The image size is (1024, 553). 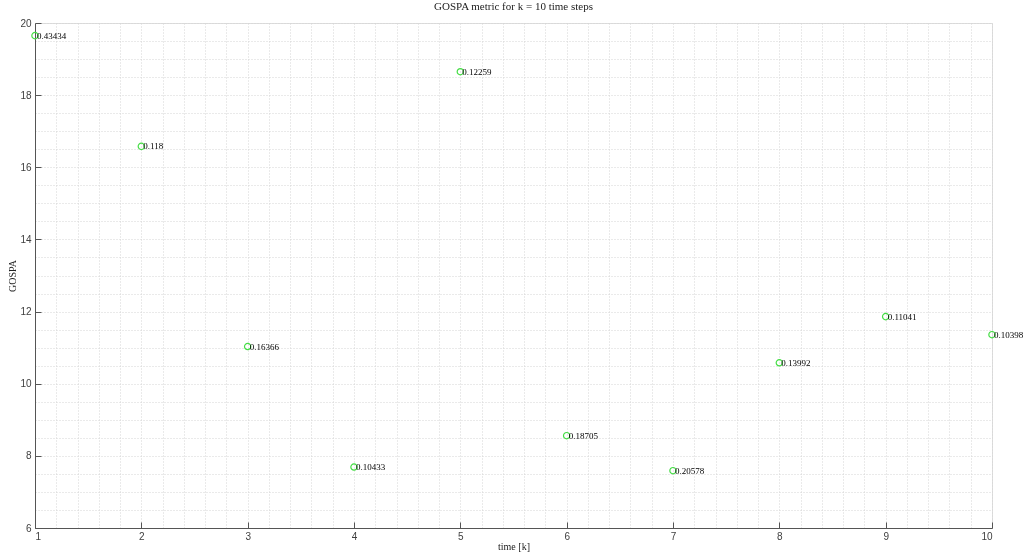 What do you see at coordinates (477, 71) in the screenshot?
I see `annotation: 0.12259` at bounding box center [477, 71].